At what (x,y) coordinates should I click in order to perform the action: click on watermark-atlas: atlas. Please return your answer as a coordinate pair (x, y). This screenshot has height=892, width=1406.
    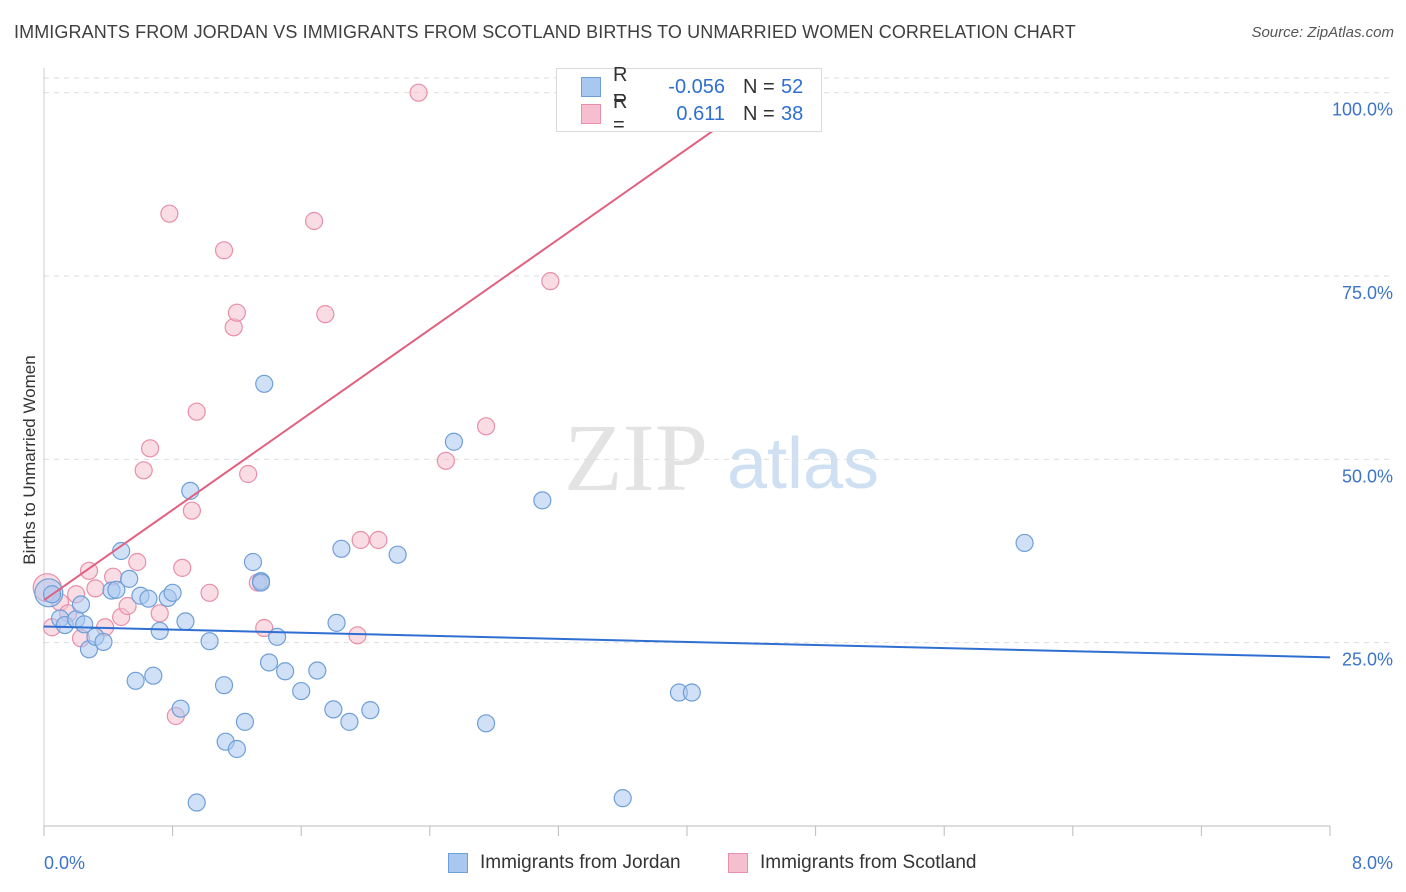
    Looking at the image, I should click on (803, 464).